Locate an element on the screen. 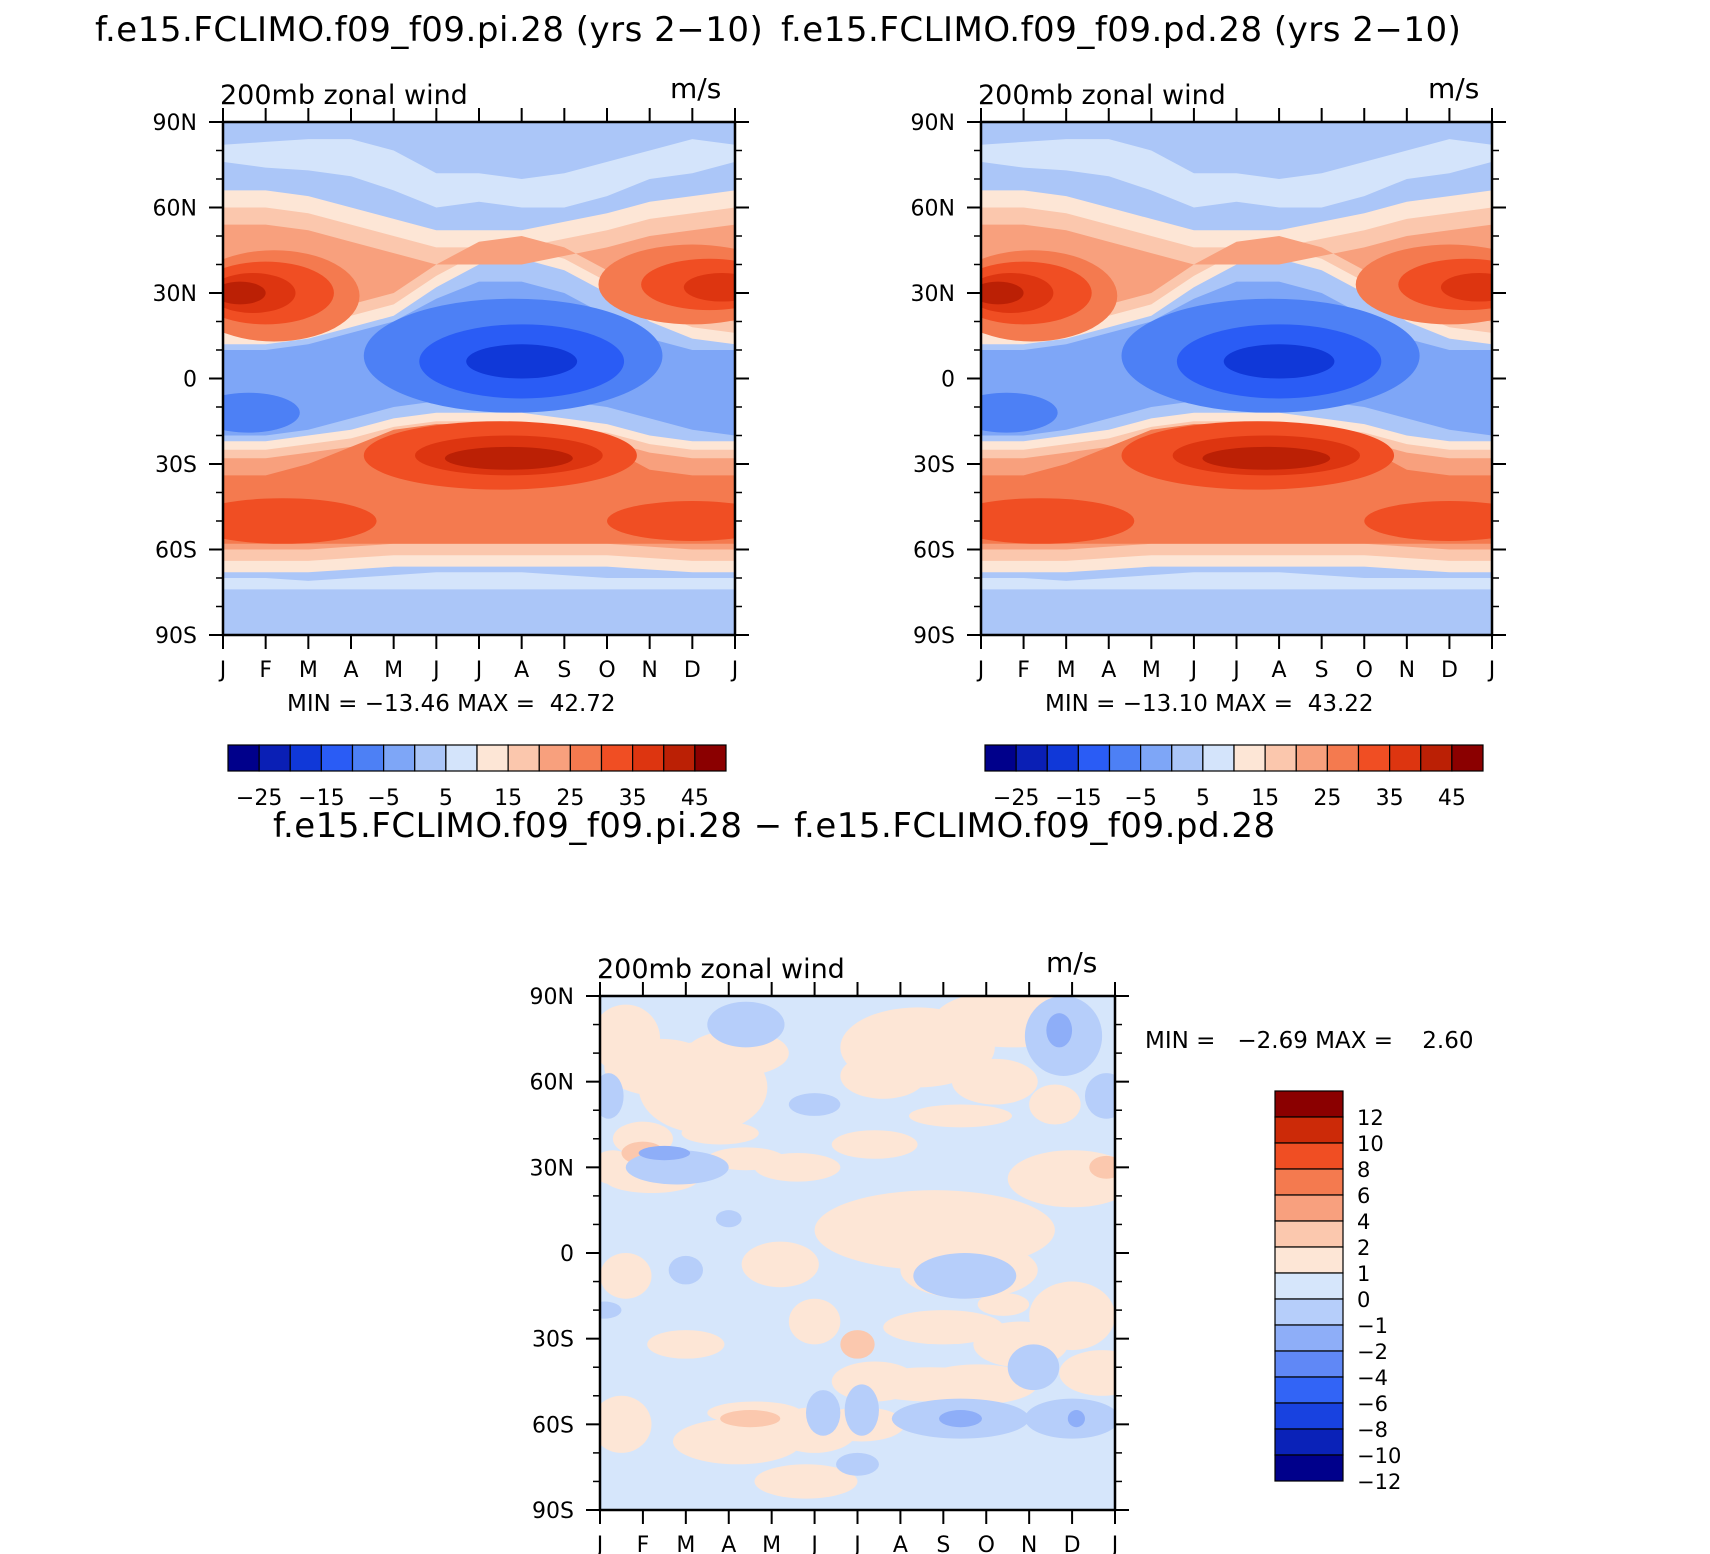 The height and width of the screenshot is (1554, 1710). pd-nh-jet-35-east is located at coordinates (1466, 287).